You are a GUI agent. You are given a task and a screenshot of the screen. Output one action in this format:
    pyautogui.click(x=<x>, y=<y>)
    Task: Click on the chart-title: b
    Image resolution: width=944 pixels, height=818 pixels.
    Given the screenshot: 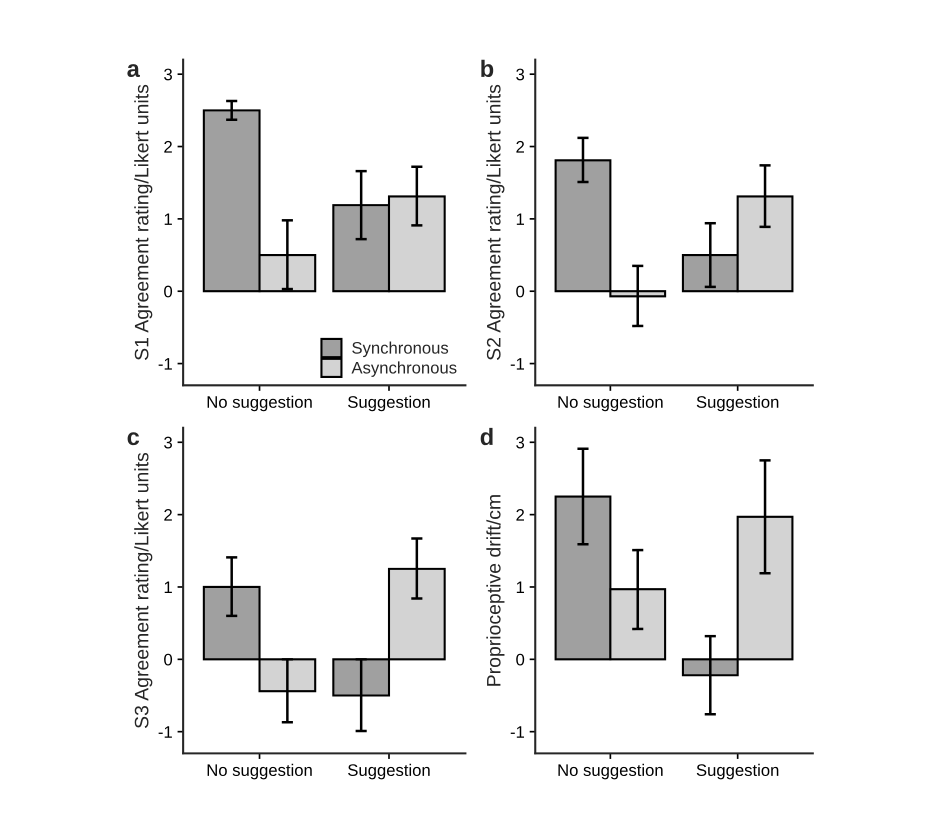 What is the action you would take?
    pyautogui.click(x=487, y=69)
    